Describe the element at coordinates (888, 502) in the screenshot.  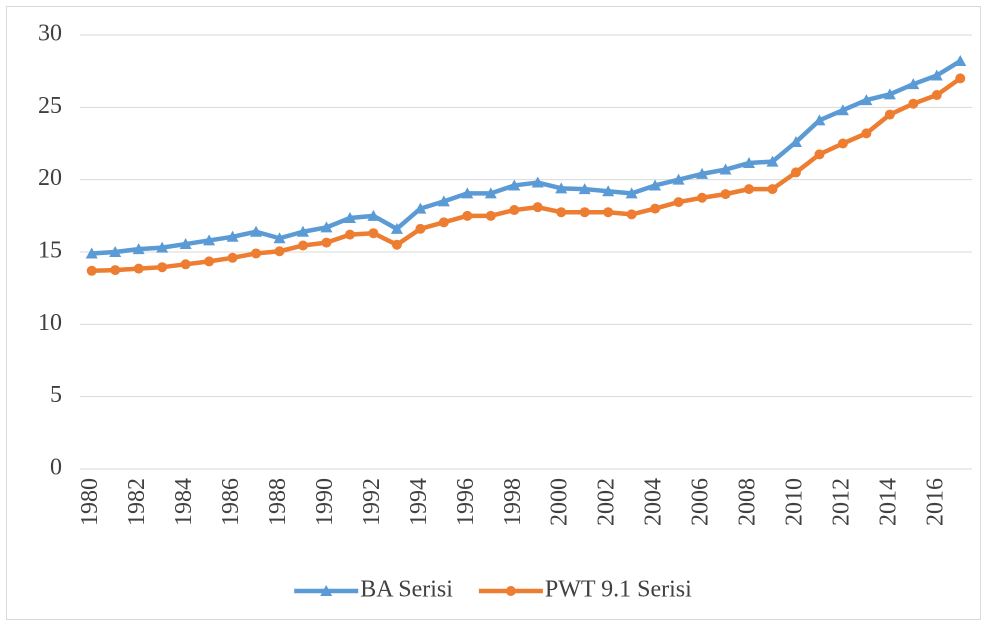
I see `x-tick-label: 2014` at that location.